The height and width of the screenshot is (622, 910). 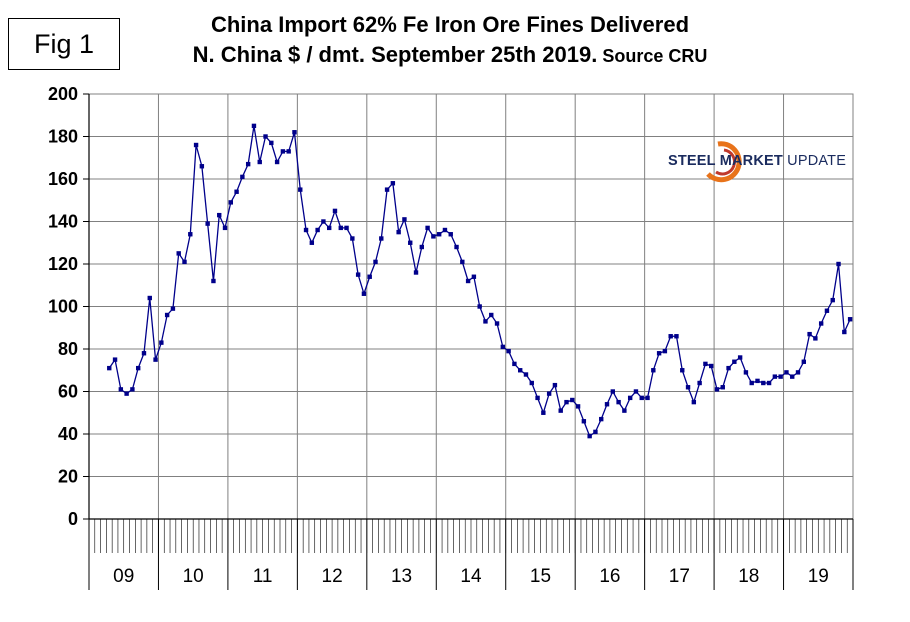 I want to click on y-tick-label: 40, so click(x=68, y=434).